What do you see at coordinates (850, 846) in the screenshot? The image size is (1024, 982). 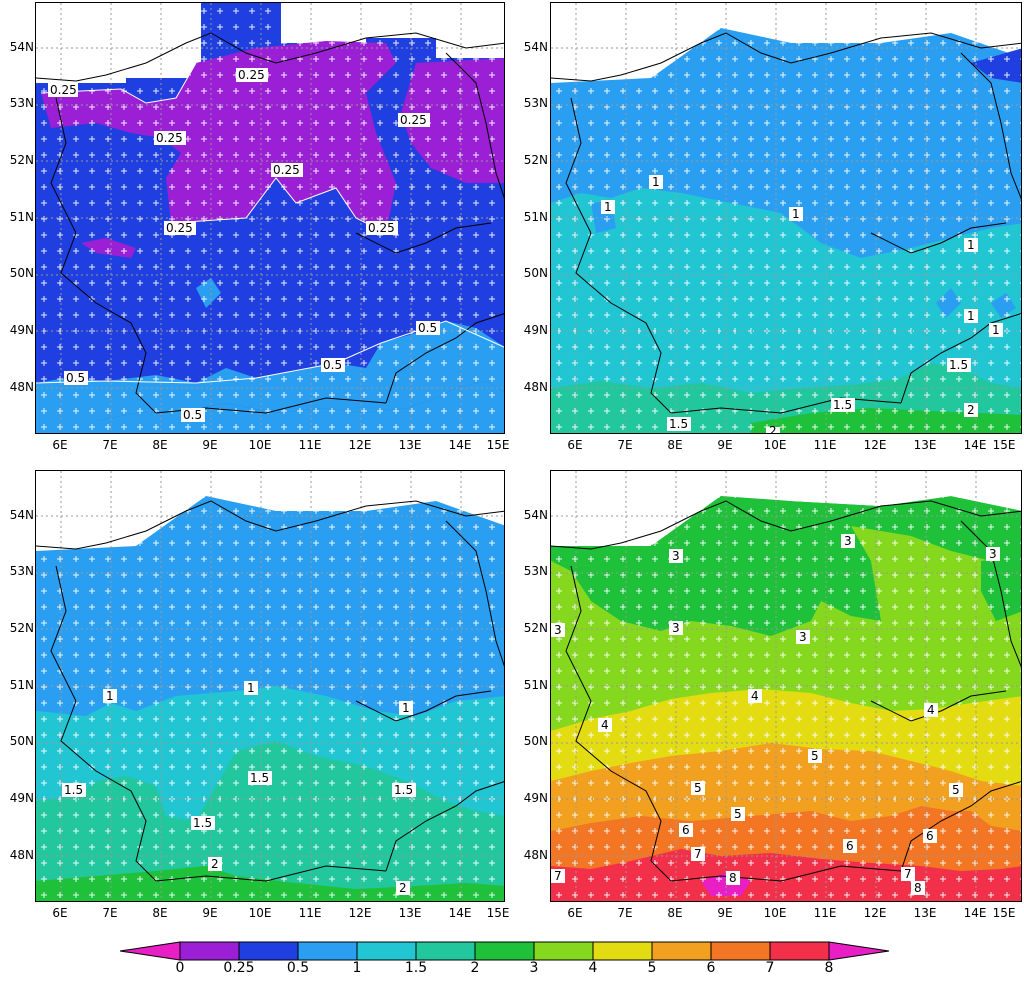 I see `contour-label: 6` at bounding box center [850, 846].